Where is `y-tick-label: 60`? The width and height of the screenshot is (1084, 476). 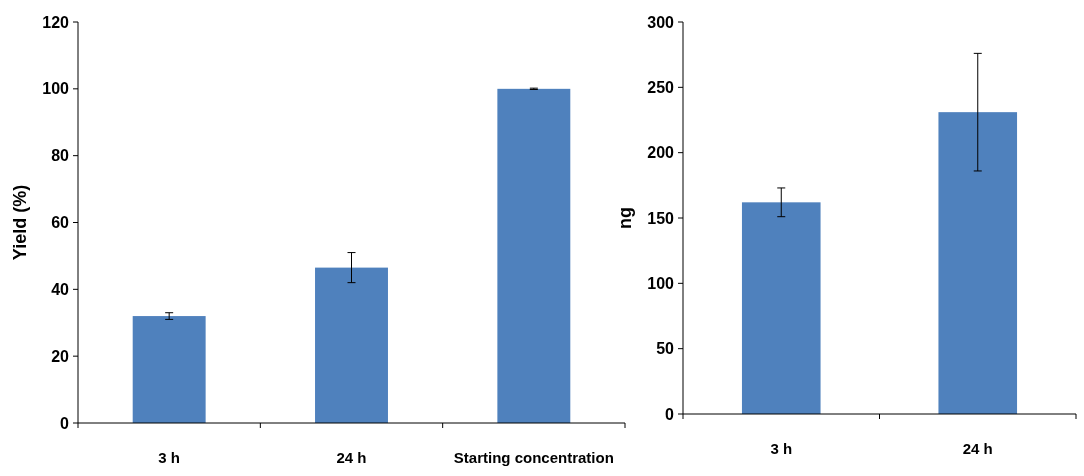
y-tick-label: 60 is located at coordinates (60, 223).